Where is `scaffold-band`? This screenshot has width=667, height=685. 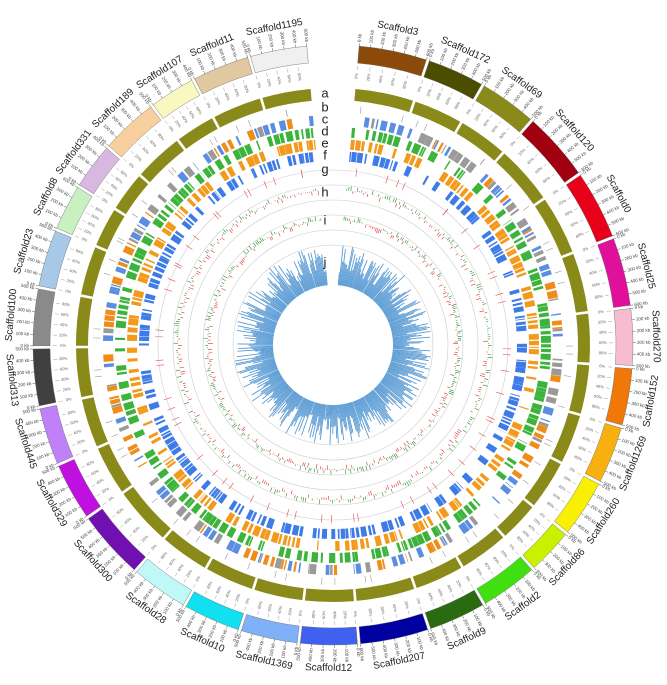 scaffold-band is located at coordinates (452, 80).